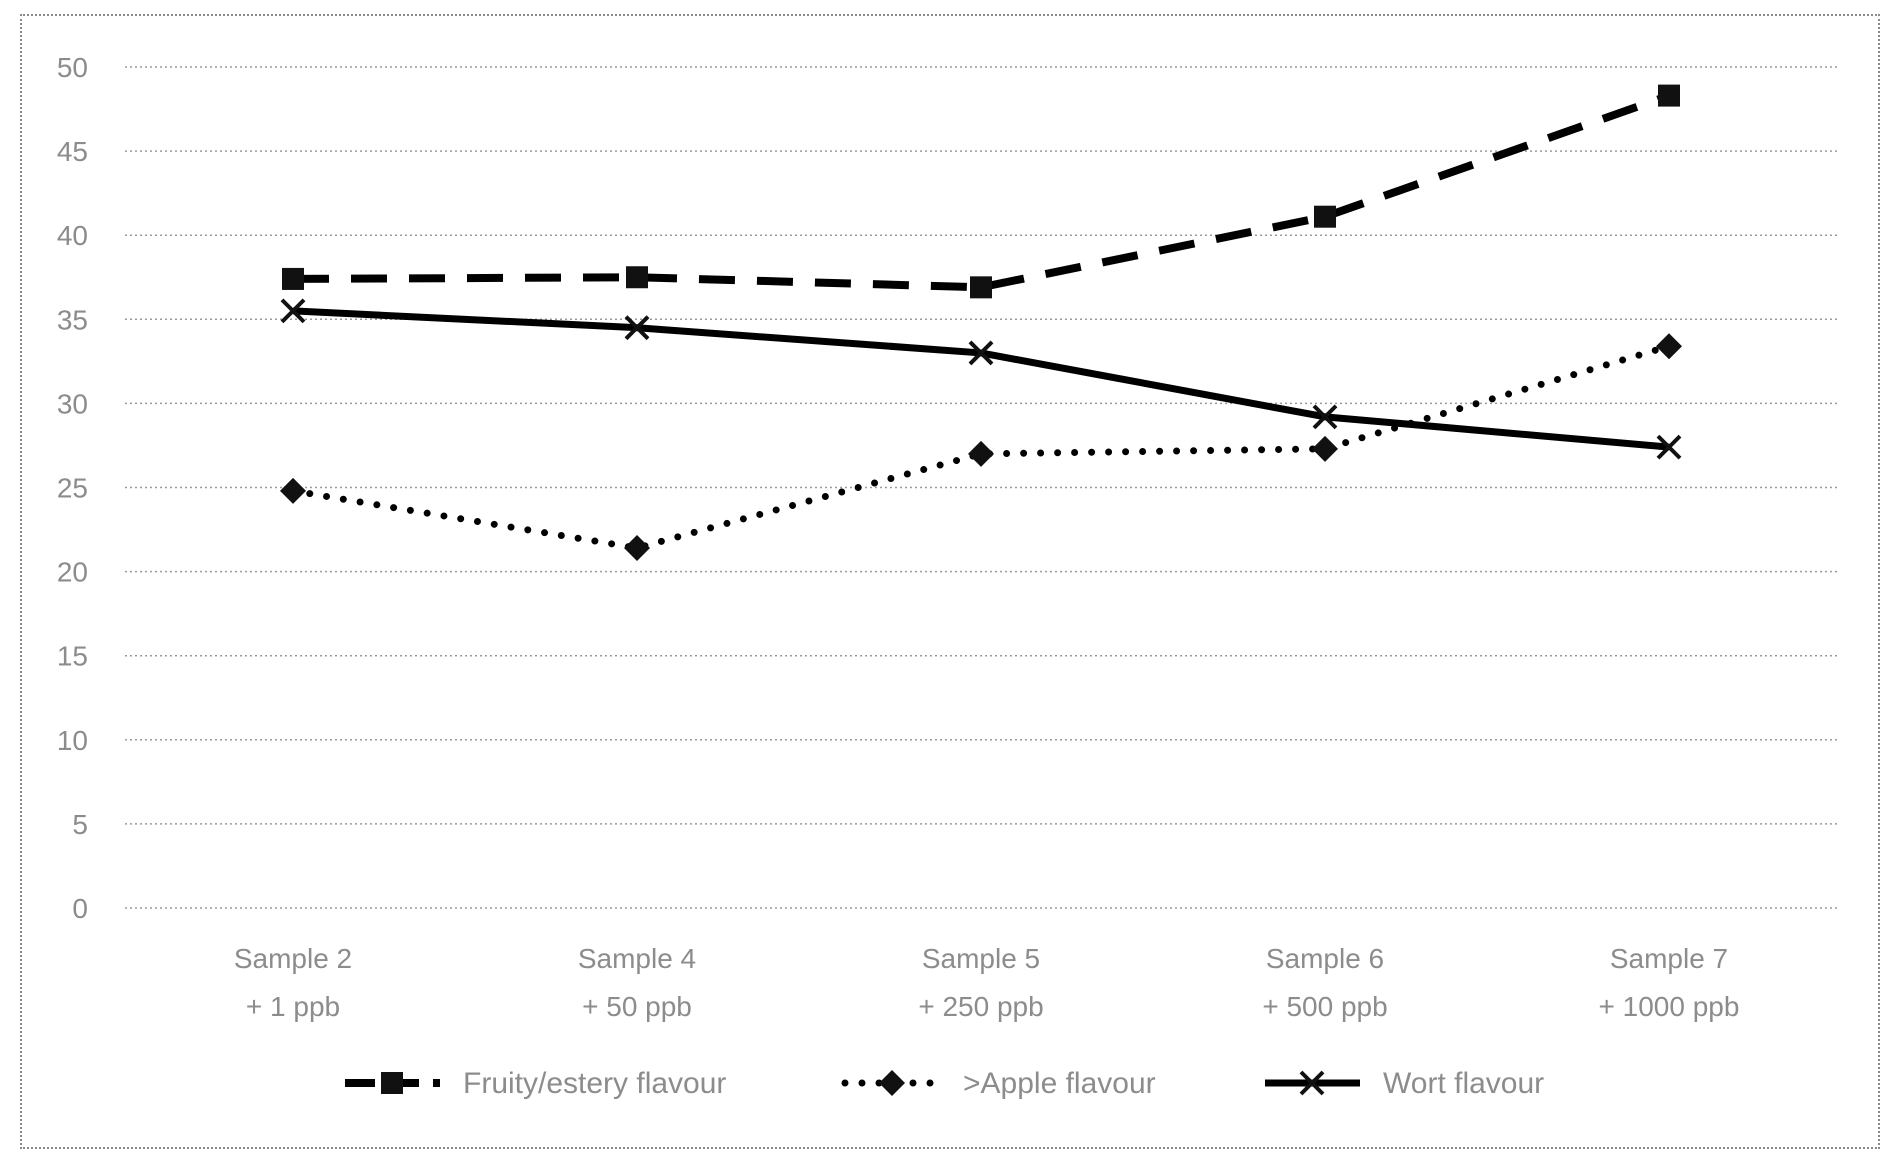  I want to click on y-tick-label: 50, so click(72, 67).